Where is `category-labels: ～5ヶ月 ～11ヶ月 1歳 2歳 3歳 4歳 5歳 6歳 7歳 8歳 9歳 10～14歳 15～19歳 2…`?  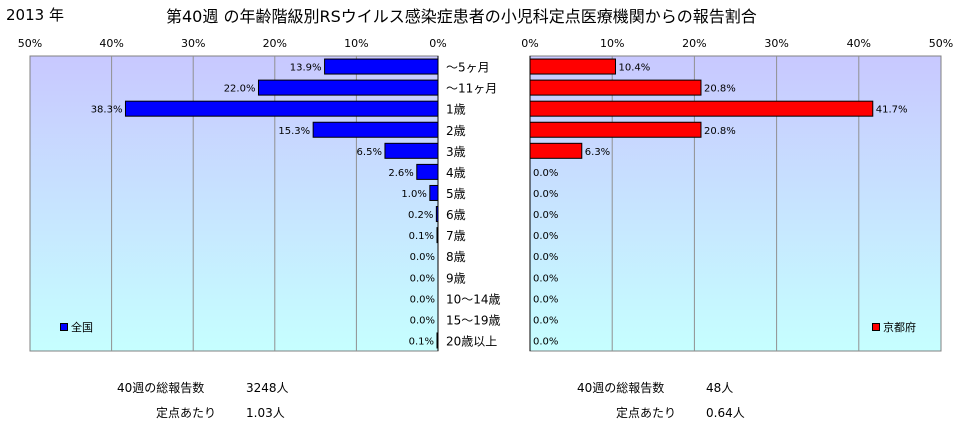
category-labels: ～5ヶ月 ～11ヶ月 1歳 2歳 3歳 4歳 5歳 6歳 7歳 8歳 9歳 10～14歳 15～19歳 2… is located at coordinates (473, 205).